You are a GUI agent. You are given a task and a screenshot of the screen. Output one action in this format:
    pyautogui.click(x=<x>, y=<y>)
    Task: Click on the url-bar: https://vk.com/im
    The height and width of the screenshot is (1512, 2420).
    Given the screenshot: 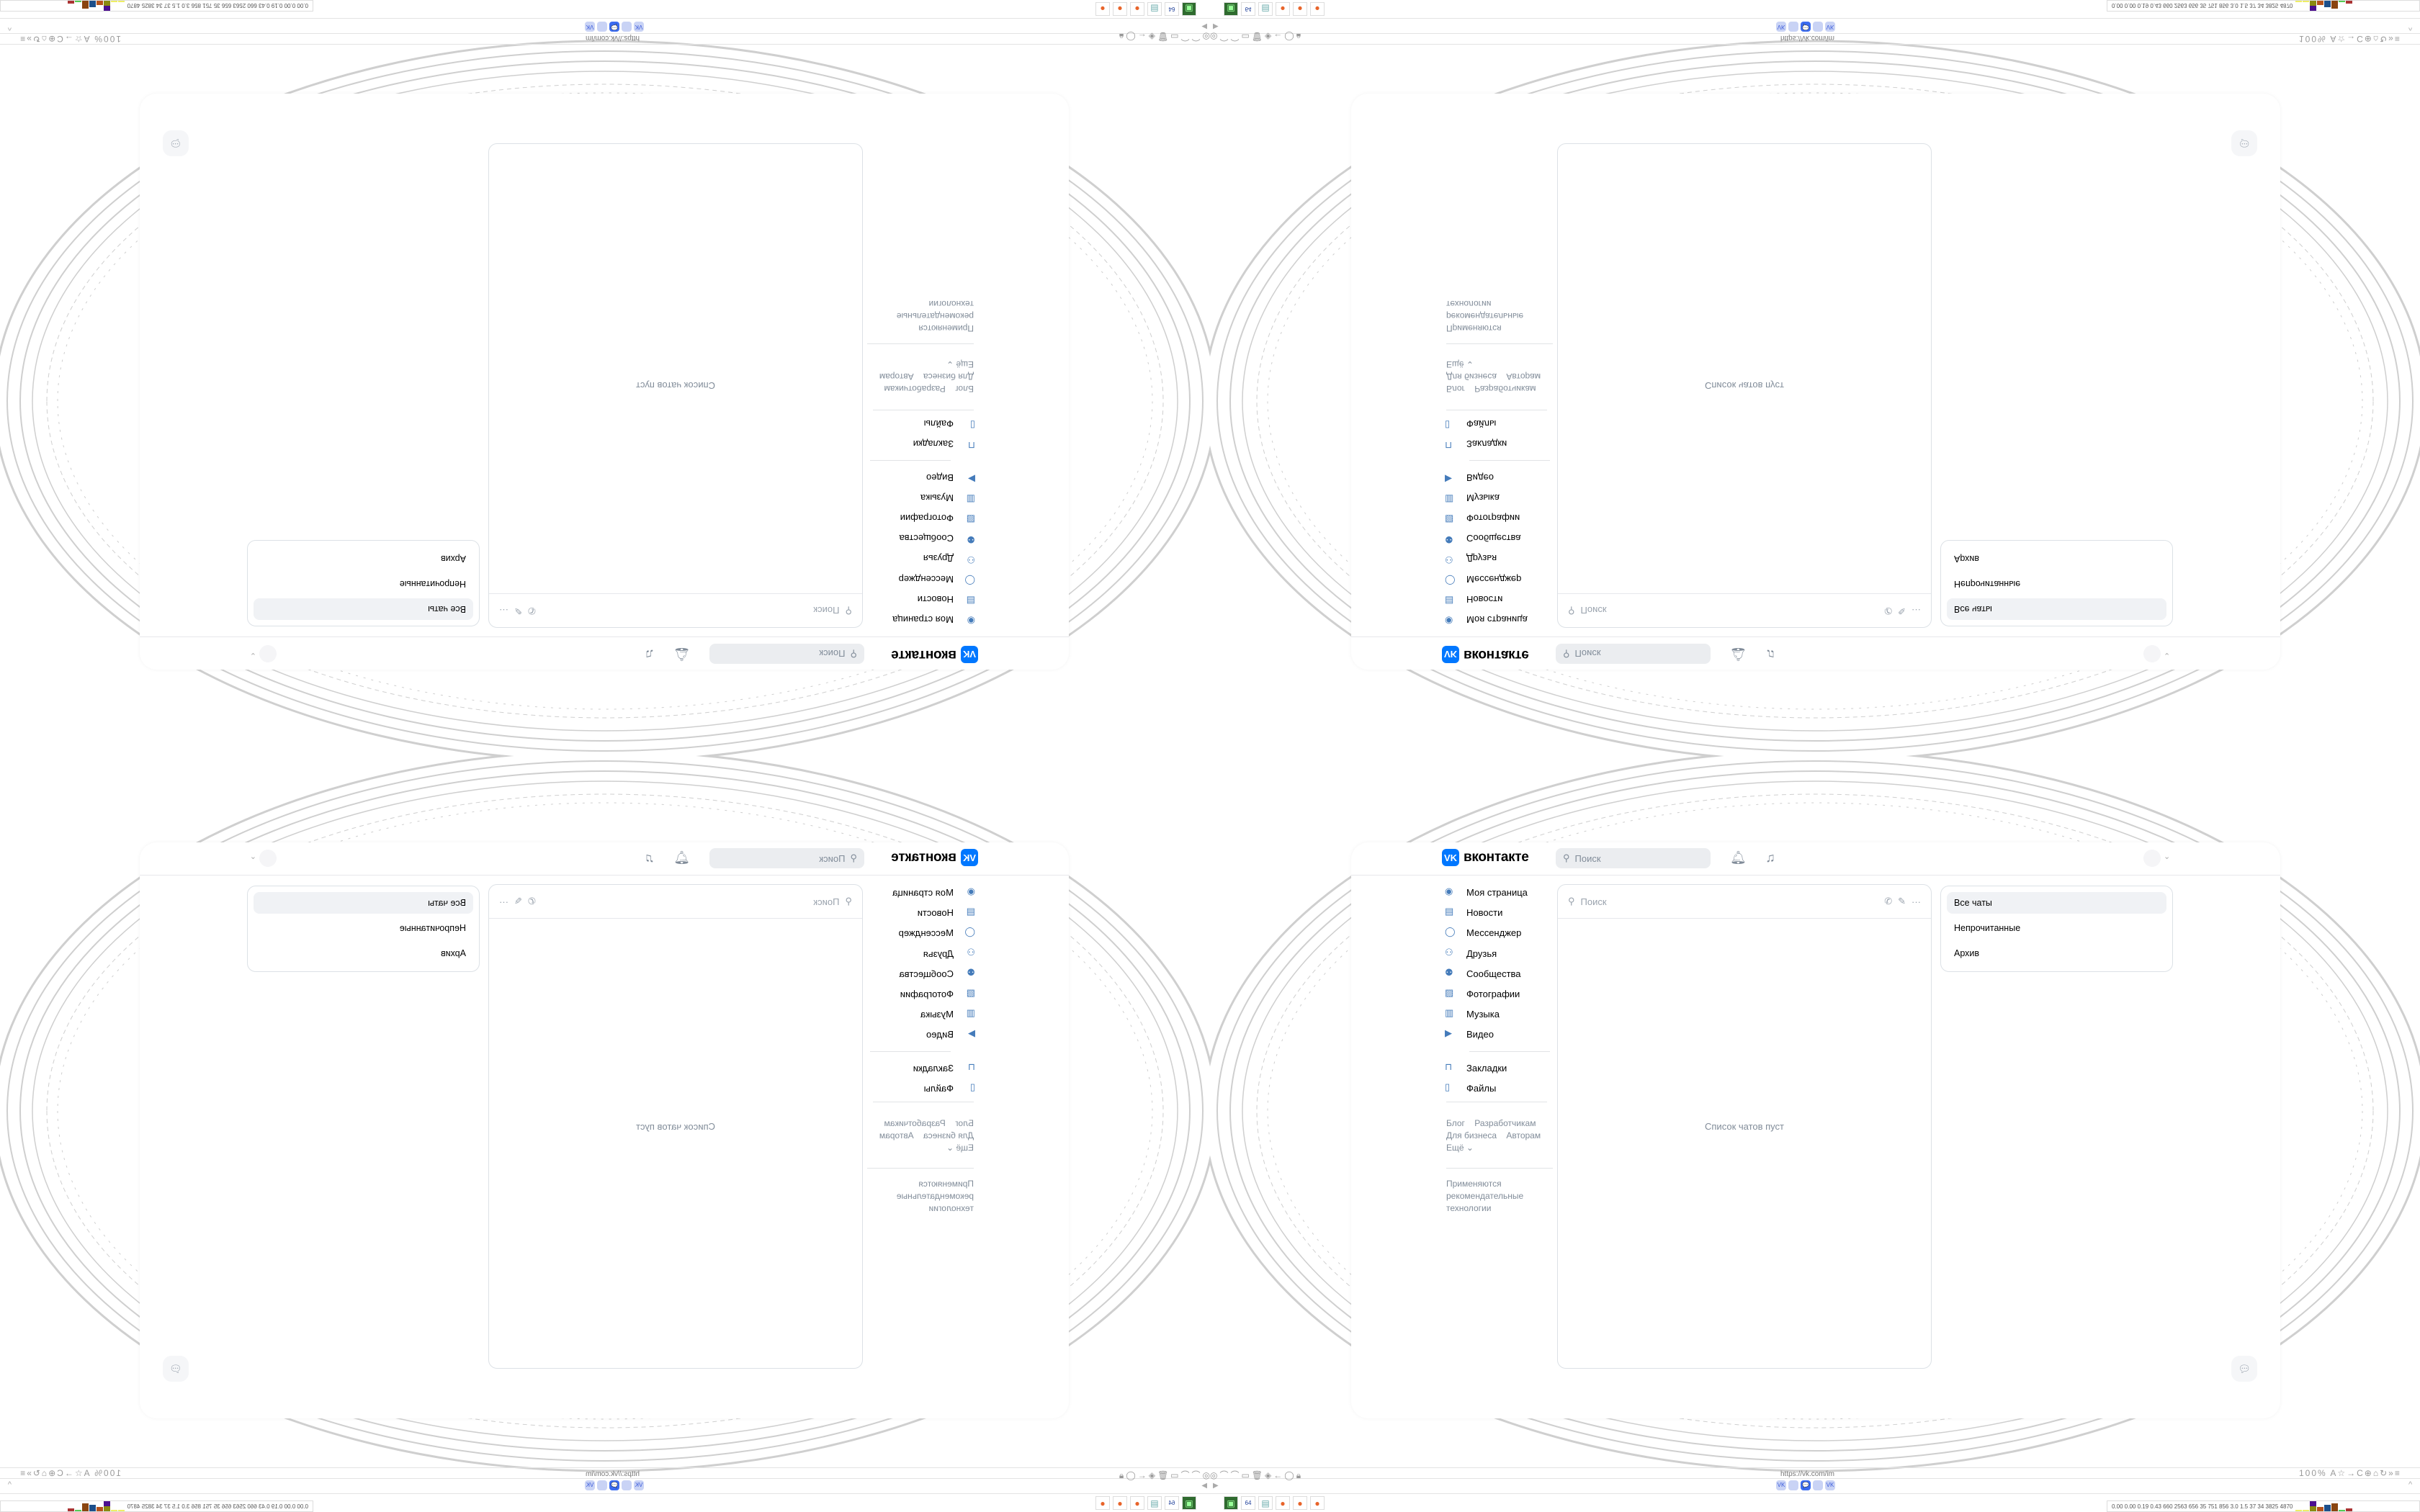 What is the action you would take?
    pyautogui.click(x=612, y=1474)
    